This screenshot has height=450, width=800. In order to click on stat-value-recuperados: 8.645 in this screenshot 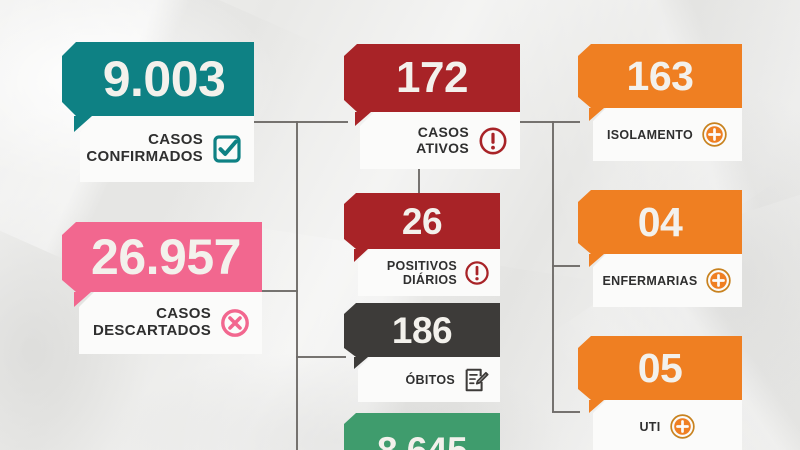, I will do `click(422, 431)`.